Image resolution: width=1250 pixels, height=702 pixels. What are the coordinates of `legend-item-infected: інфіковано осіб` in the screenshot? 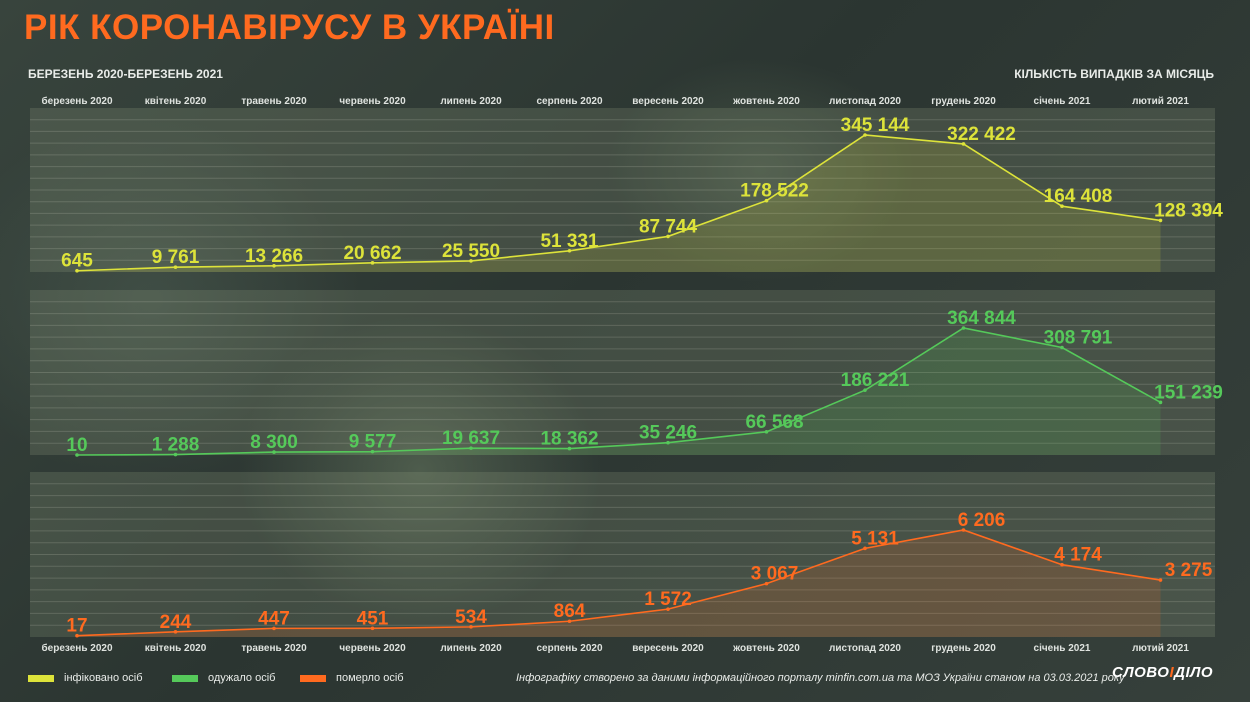 It's located at (85, 678).